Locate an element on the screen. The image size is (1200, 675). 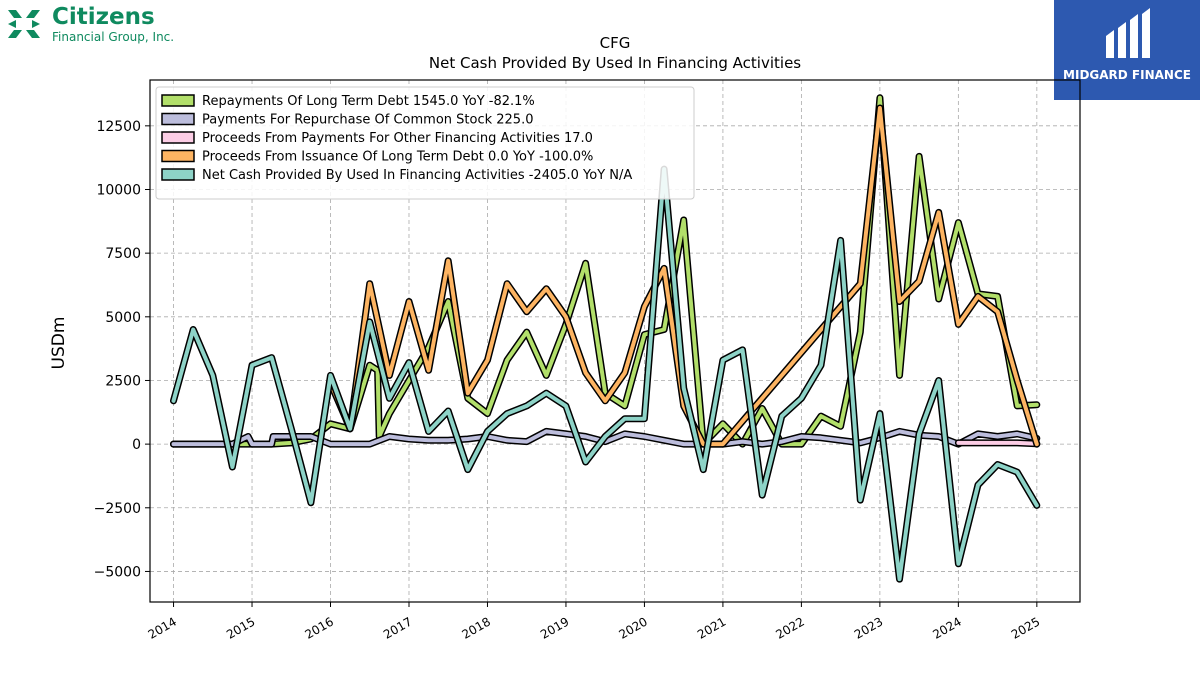
y-tick-label: 10000 is located at coordinates (118, 190).